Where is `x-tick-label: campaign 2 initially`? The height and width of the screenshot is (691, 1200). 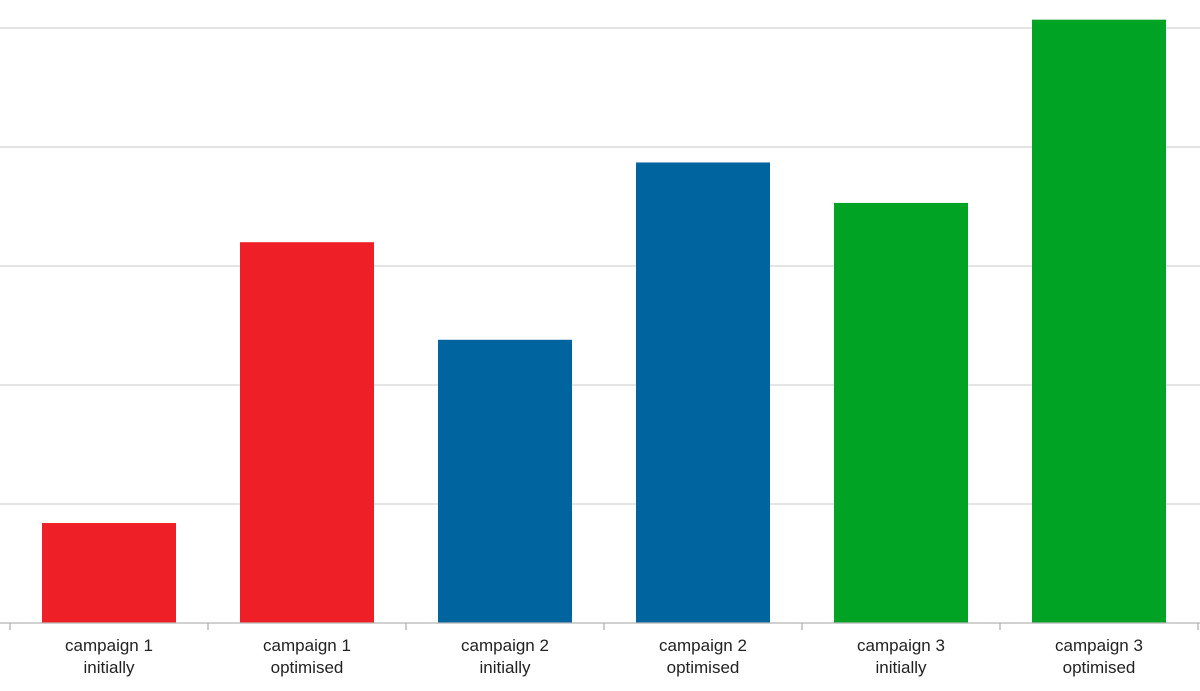
x-tick-label: campaign 2 initially is located at coordinates (505, 656).